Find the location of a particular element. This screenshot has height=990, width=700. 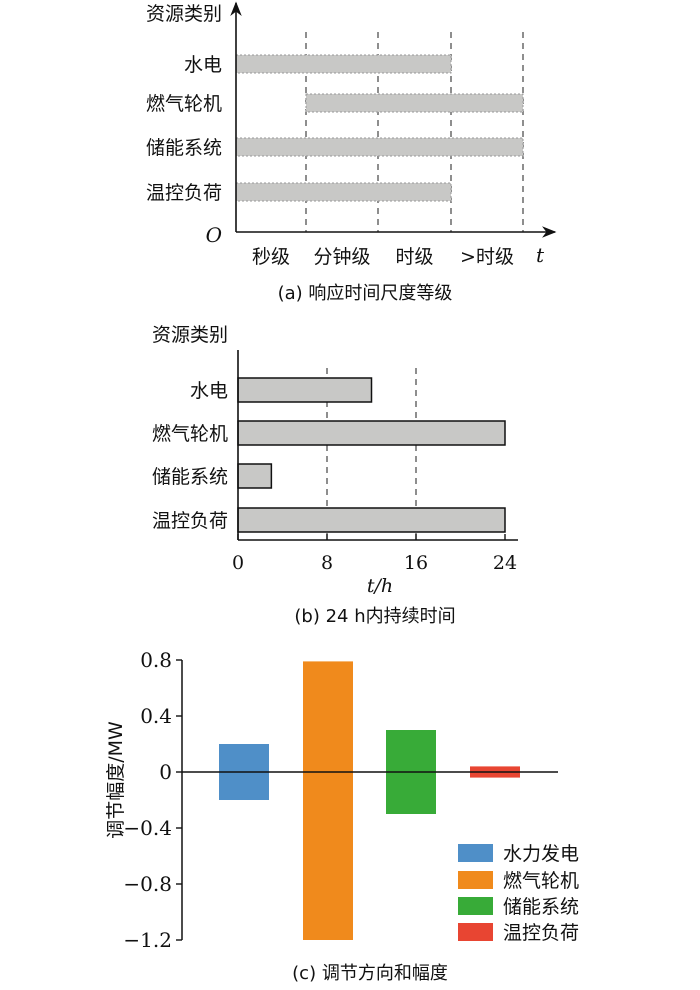

panel-a-ylabel: 资源类别 is located at coordinates (184, 14).